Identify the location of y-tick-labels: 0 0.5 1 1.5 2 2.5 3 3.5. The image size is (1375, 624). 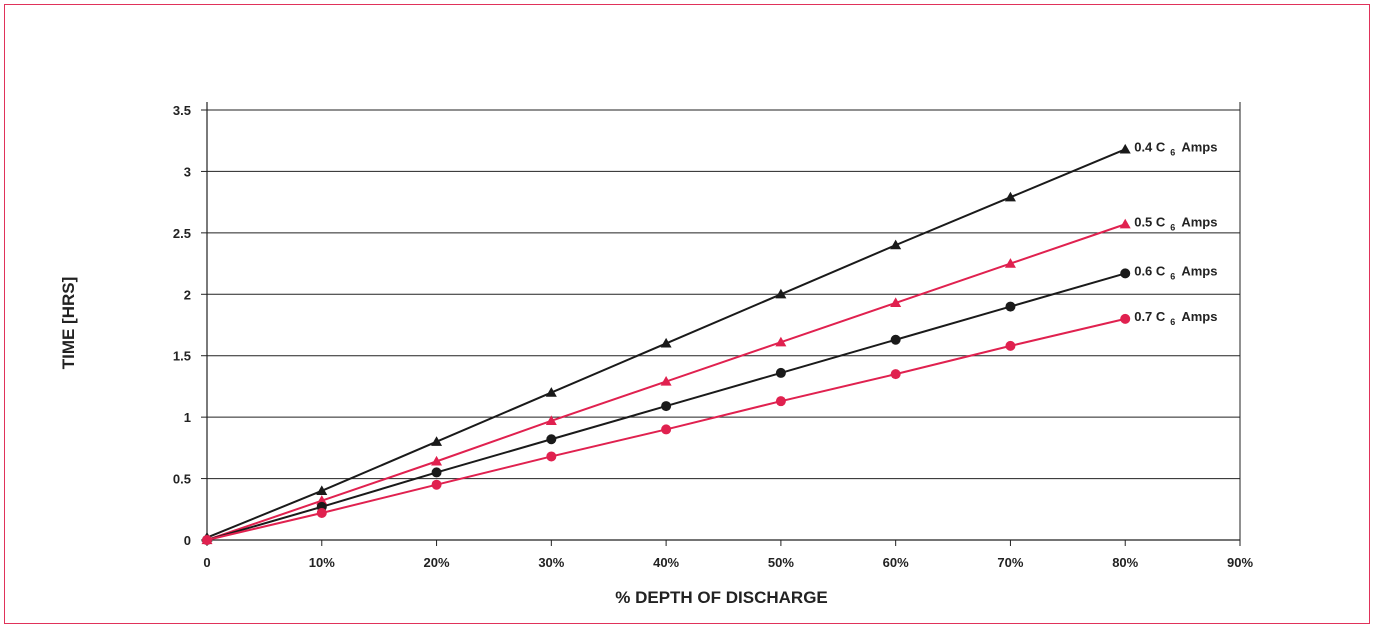
(182, 325).